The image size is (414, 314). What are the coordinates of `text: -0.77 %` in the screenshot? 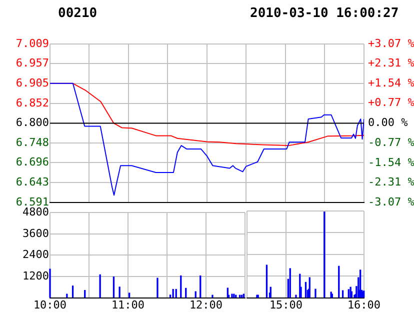 It's located at (391, 142).